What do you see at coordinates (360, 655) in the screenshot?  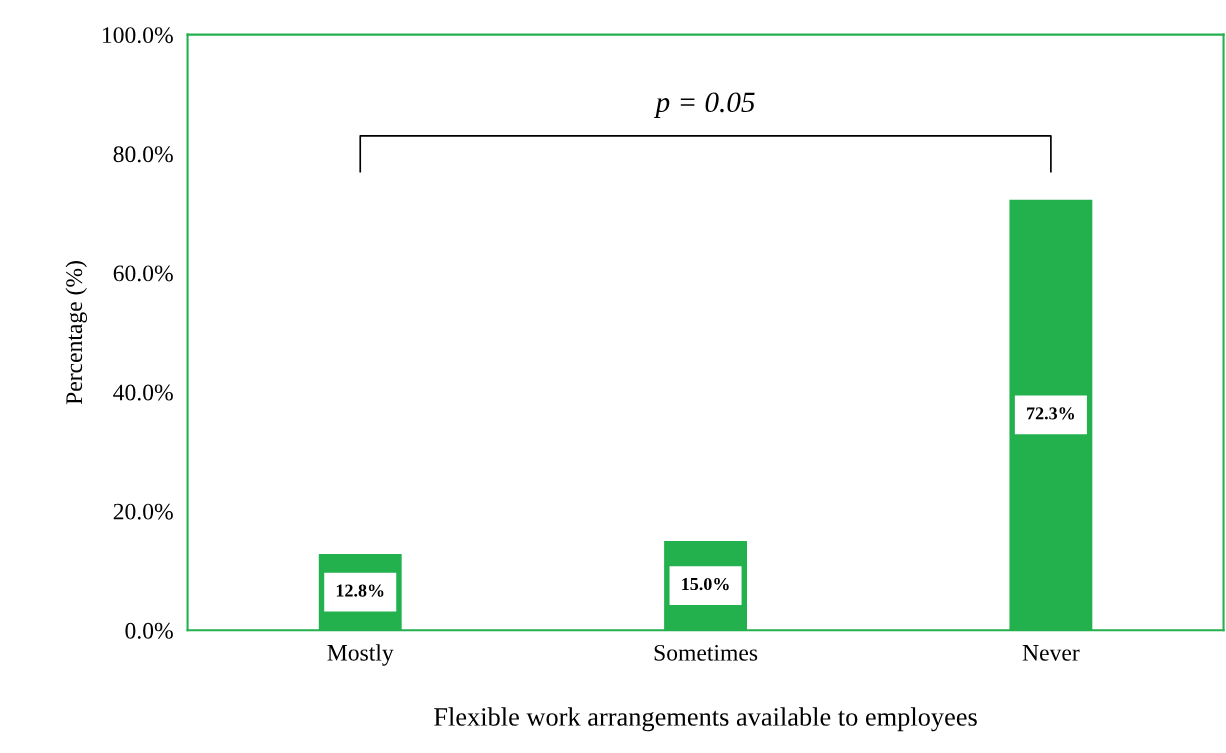 I see `x-tick-label: Mostly` at bounding box center [360, 655].